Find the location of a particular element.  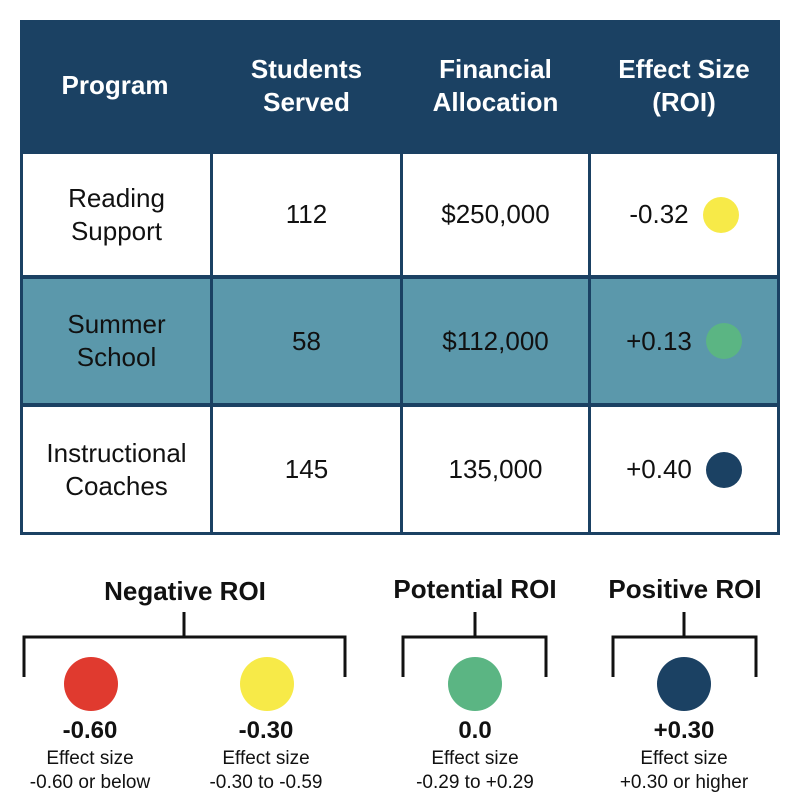

effect-cell: +0.40 is located at coordinates (684, 469).